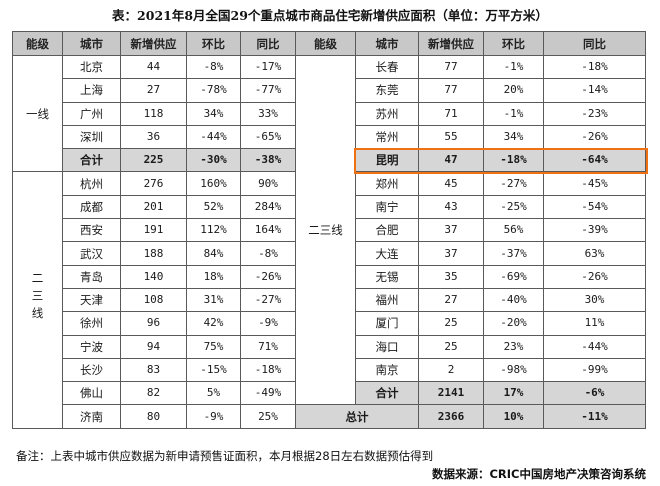 The image size is (660, 486). What do you see at coordinates (153, 113) in the screenshot?
I see `value-cell: 118` at bounding box center [153, 113].